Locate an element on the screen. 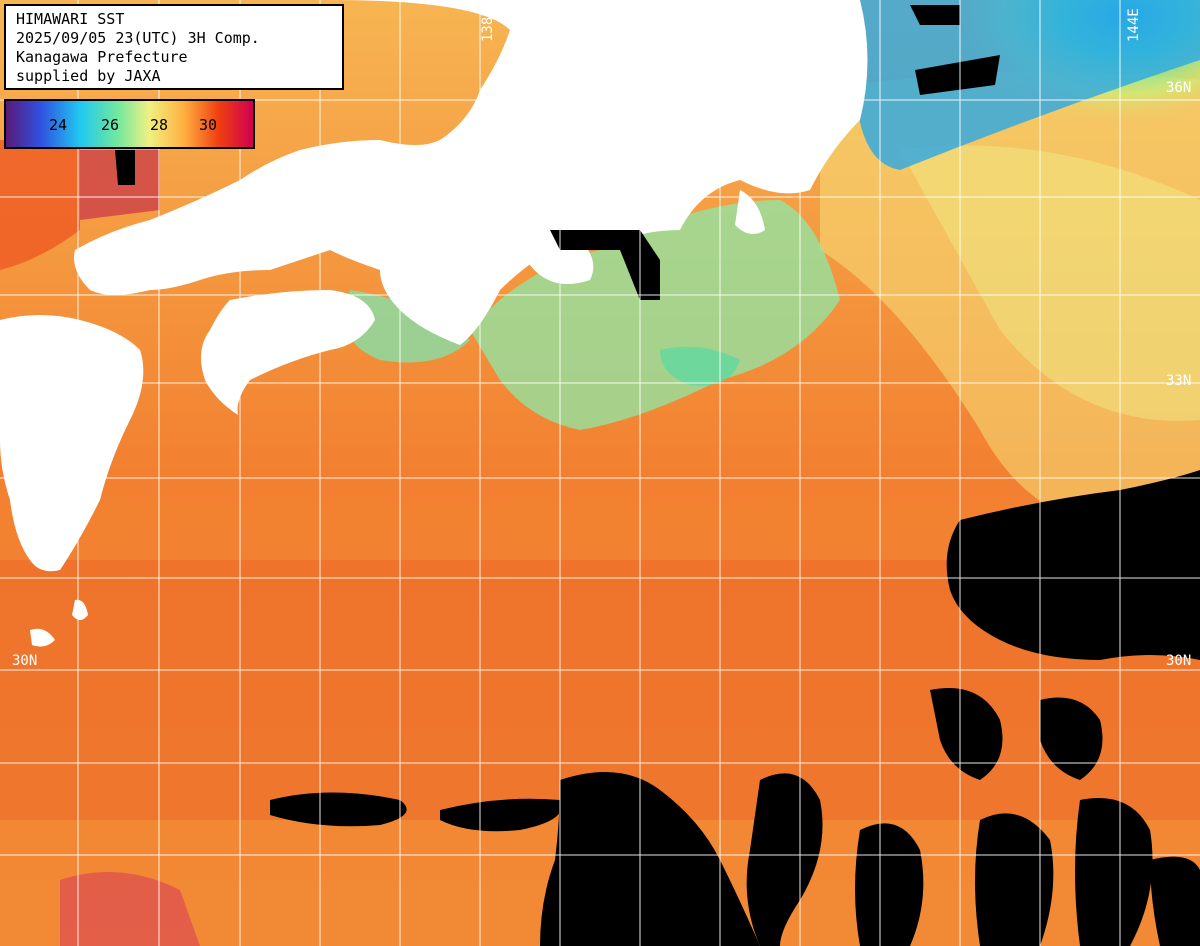 The width and height of the screenshot is (1200, 946). color-scale-legend: 24 26 28 30 is located at coordinates (129, 124).